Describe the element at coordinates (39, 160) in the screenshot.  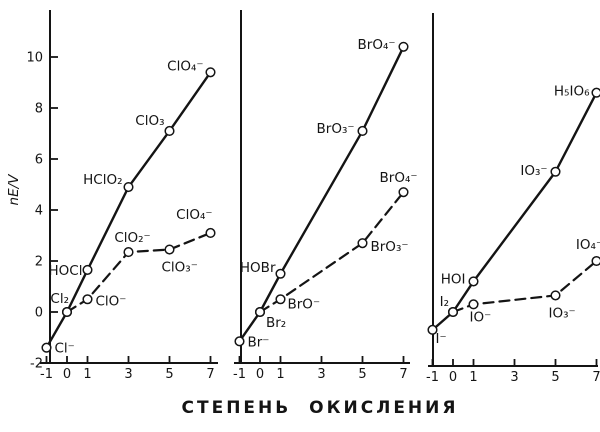
I see `y-tick-label: 6` at that location.